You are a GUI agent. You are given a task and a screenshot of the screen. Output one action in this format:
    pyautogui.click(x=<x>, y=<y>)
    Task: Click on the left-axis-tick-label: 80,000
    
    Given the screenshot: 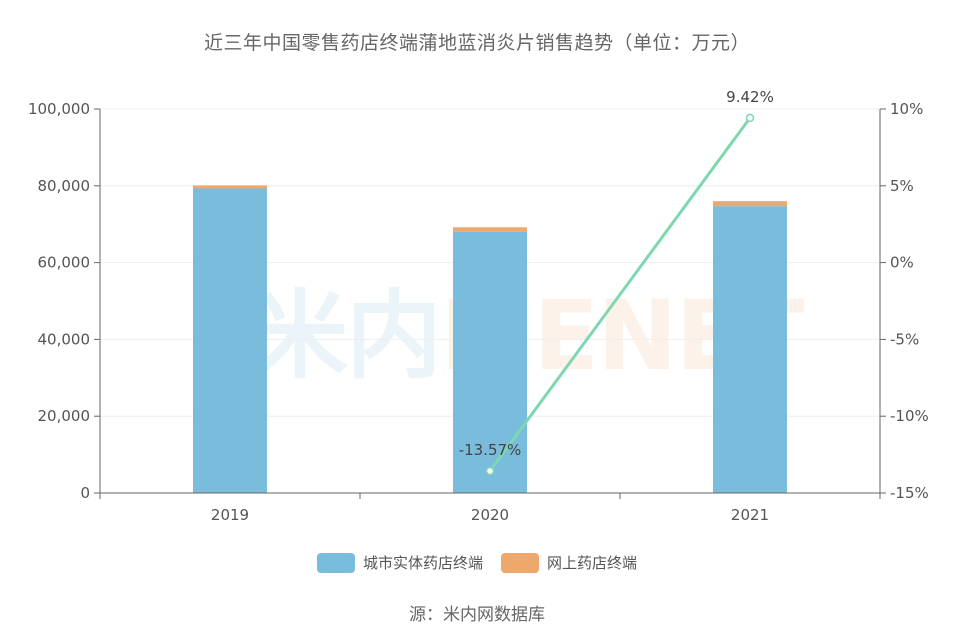 What is the action you would take?
    pyautogui.click(x=64, y=186)
    